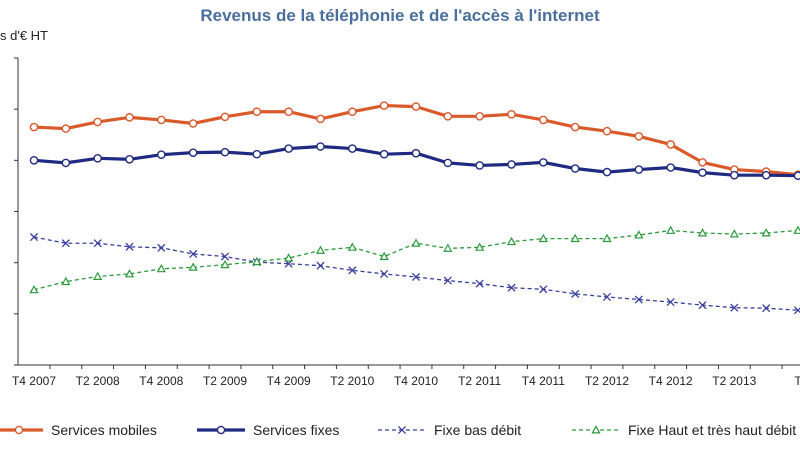 Image resolution: width=800 pixels, height=450 pixels. I want to click on x-tick-label: T2 2010, so click(352, 381).